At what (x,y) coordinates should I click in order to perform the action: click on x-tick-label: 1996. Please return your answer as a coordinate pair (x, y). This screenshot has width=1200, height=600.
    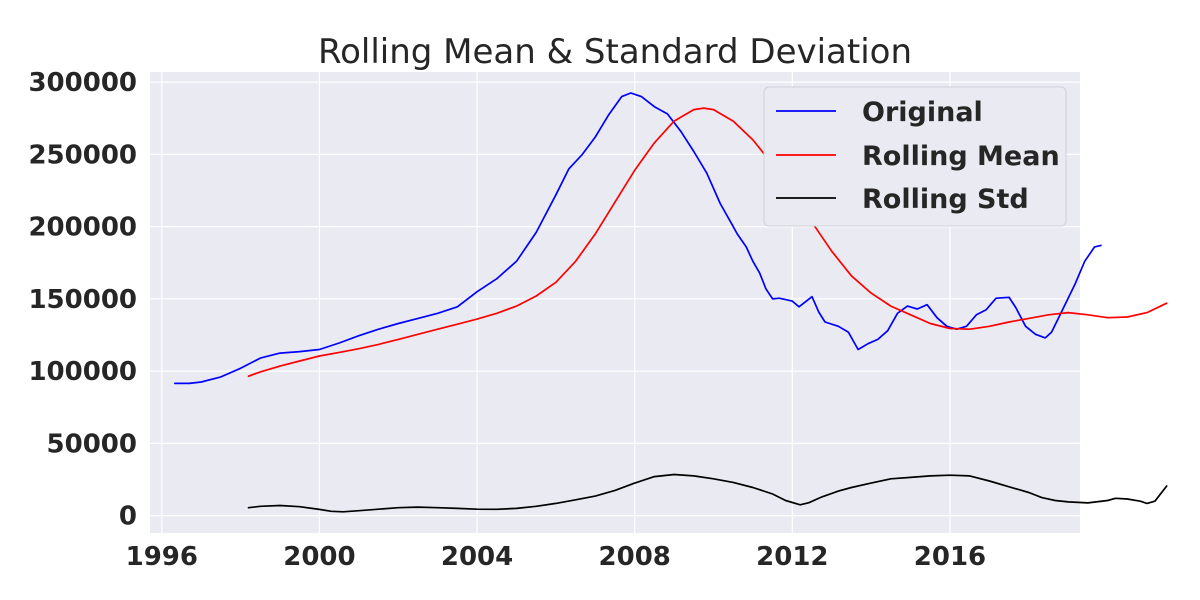
    Looking at the image, I should click on (162, 557).